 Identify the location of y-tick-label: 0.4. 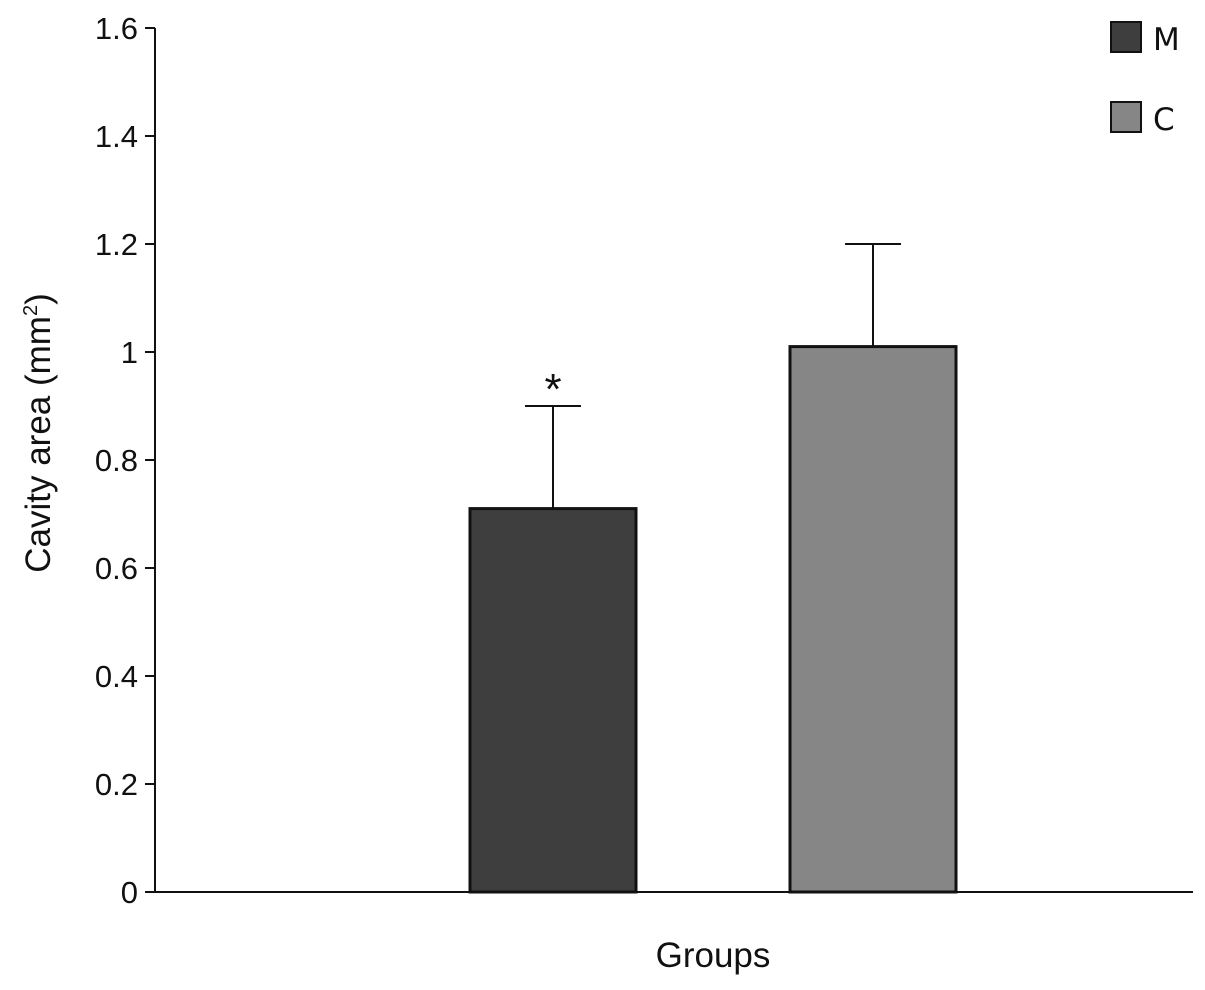
(116, 676).